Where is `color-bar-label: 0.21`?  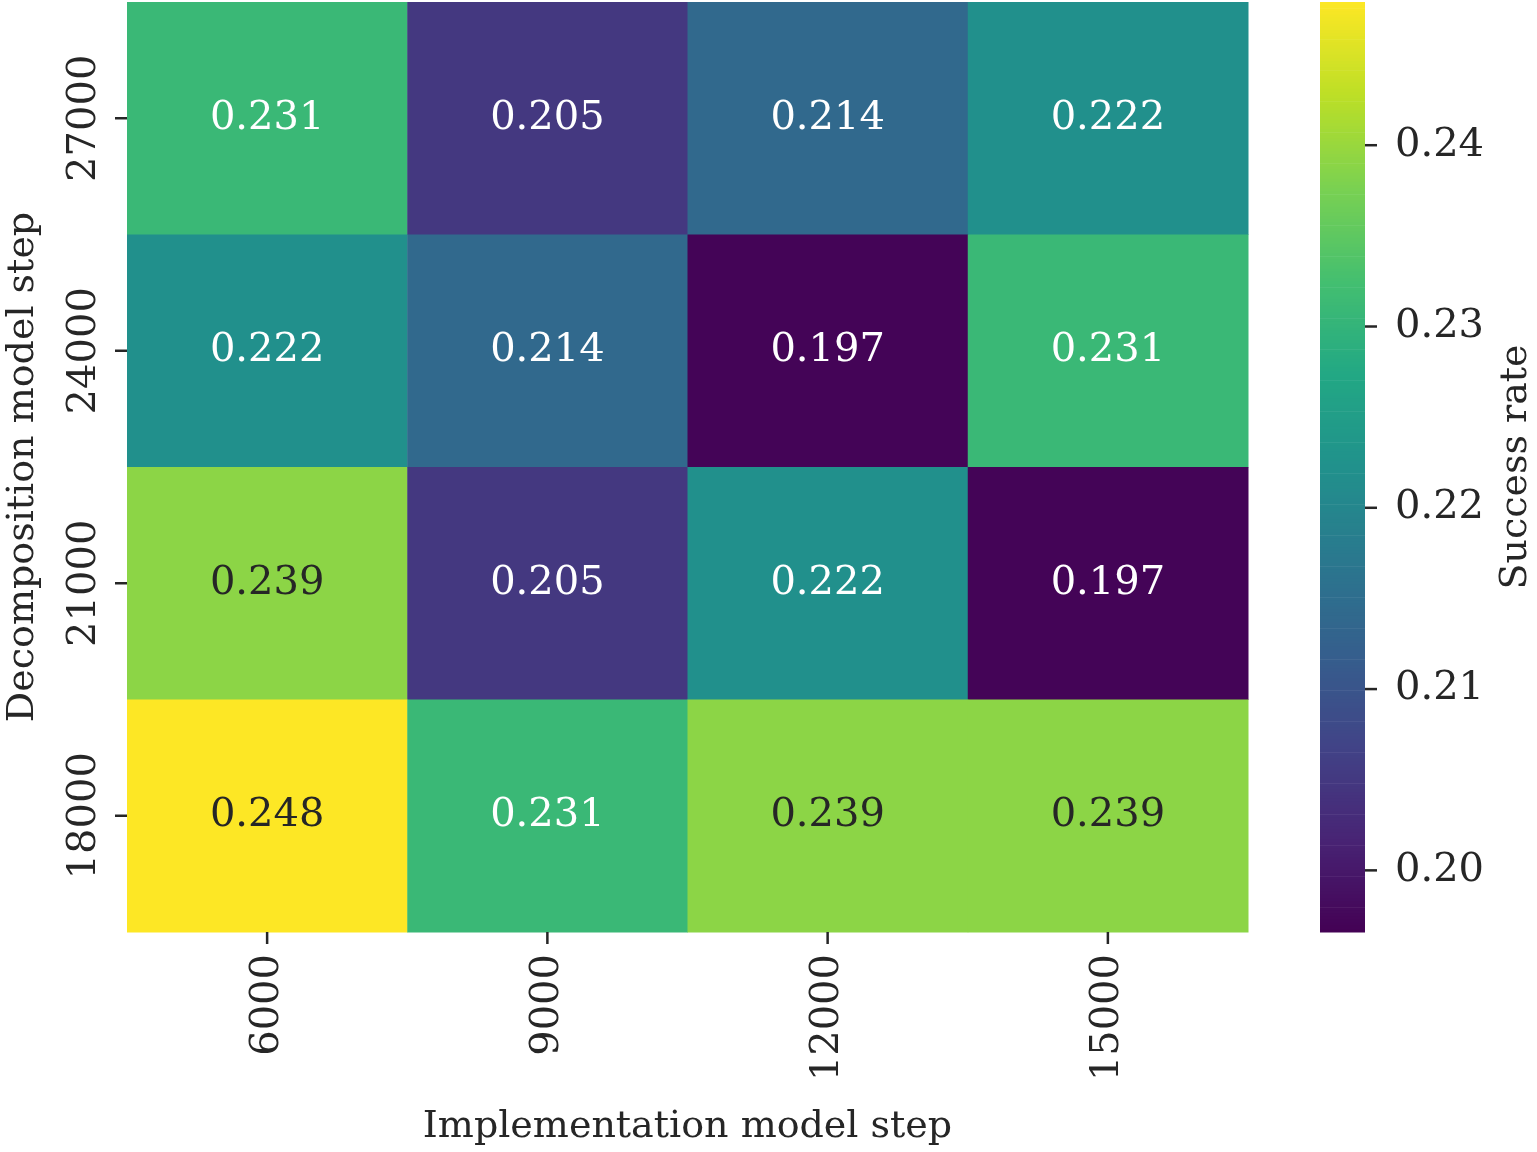 color-bar-label: 0.21 is located at coordinates (1440, 685).